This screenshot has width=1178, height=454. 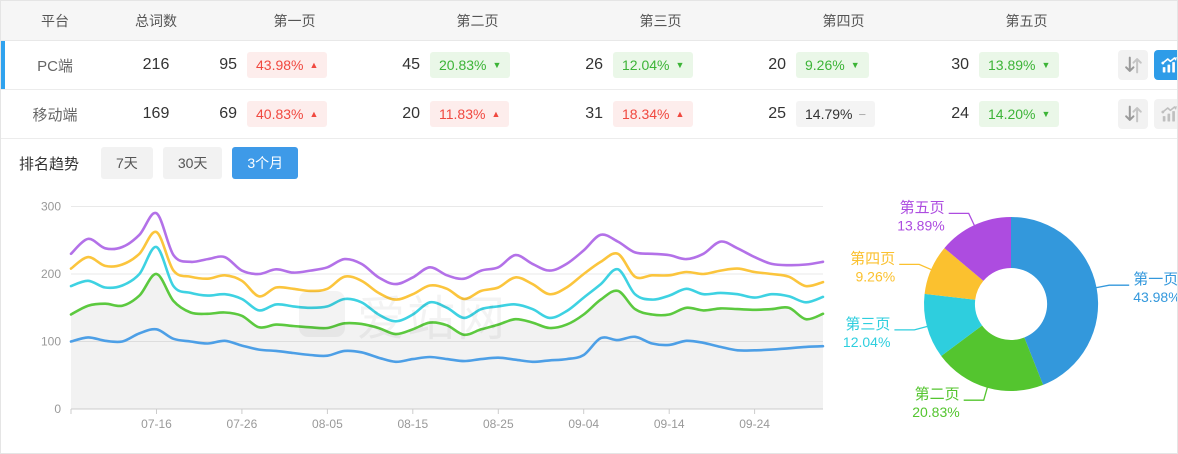 I want to click on x-axis-label: 09-14, so click(x=669, y=424).